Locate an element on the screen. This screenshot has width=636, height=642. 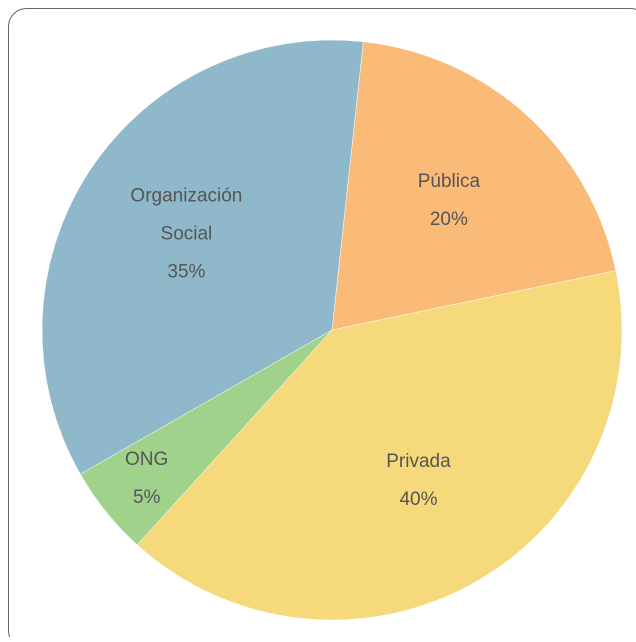
slice-label: ONG is located at coordinates (146, 459).